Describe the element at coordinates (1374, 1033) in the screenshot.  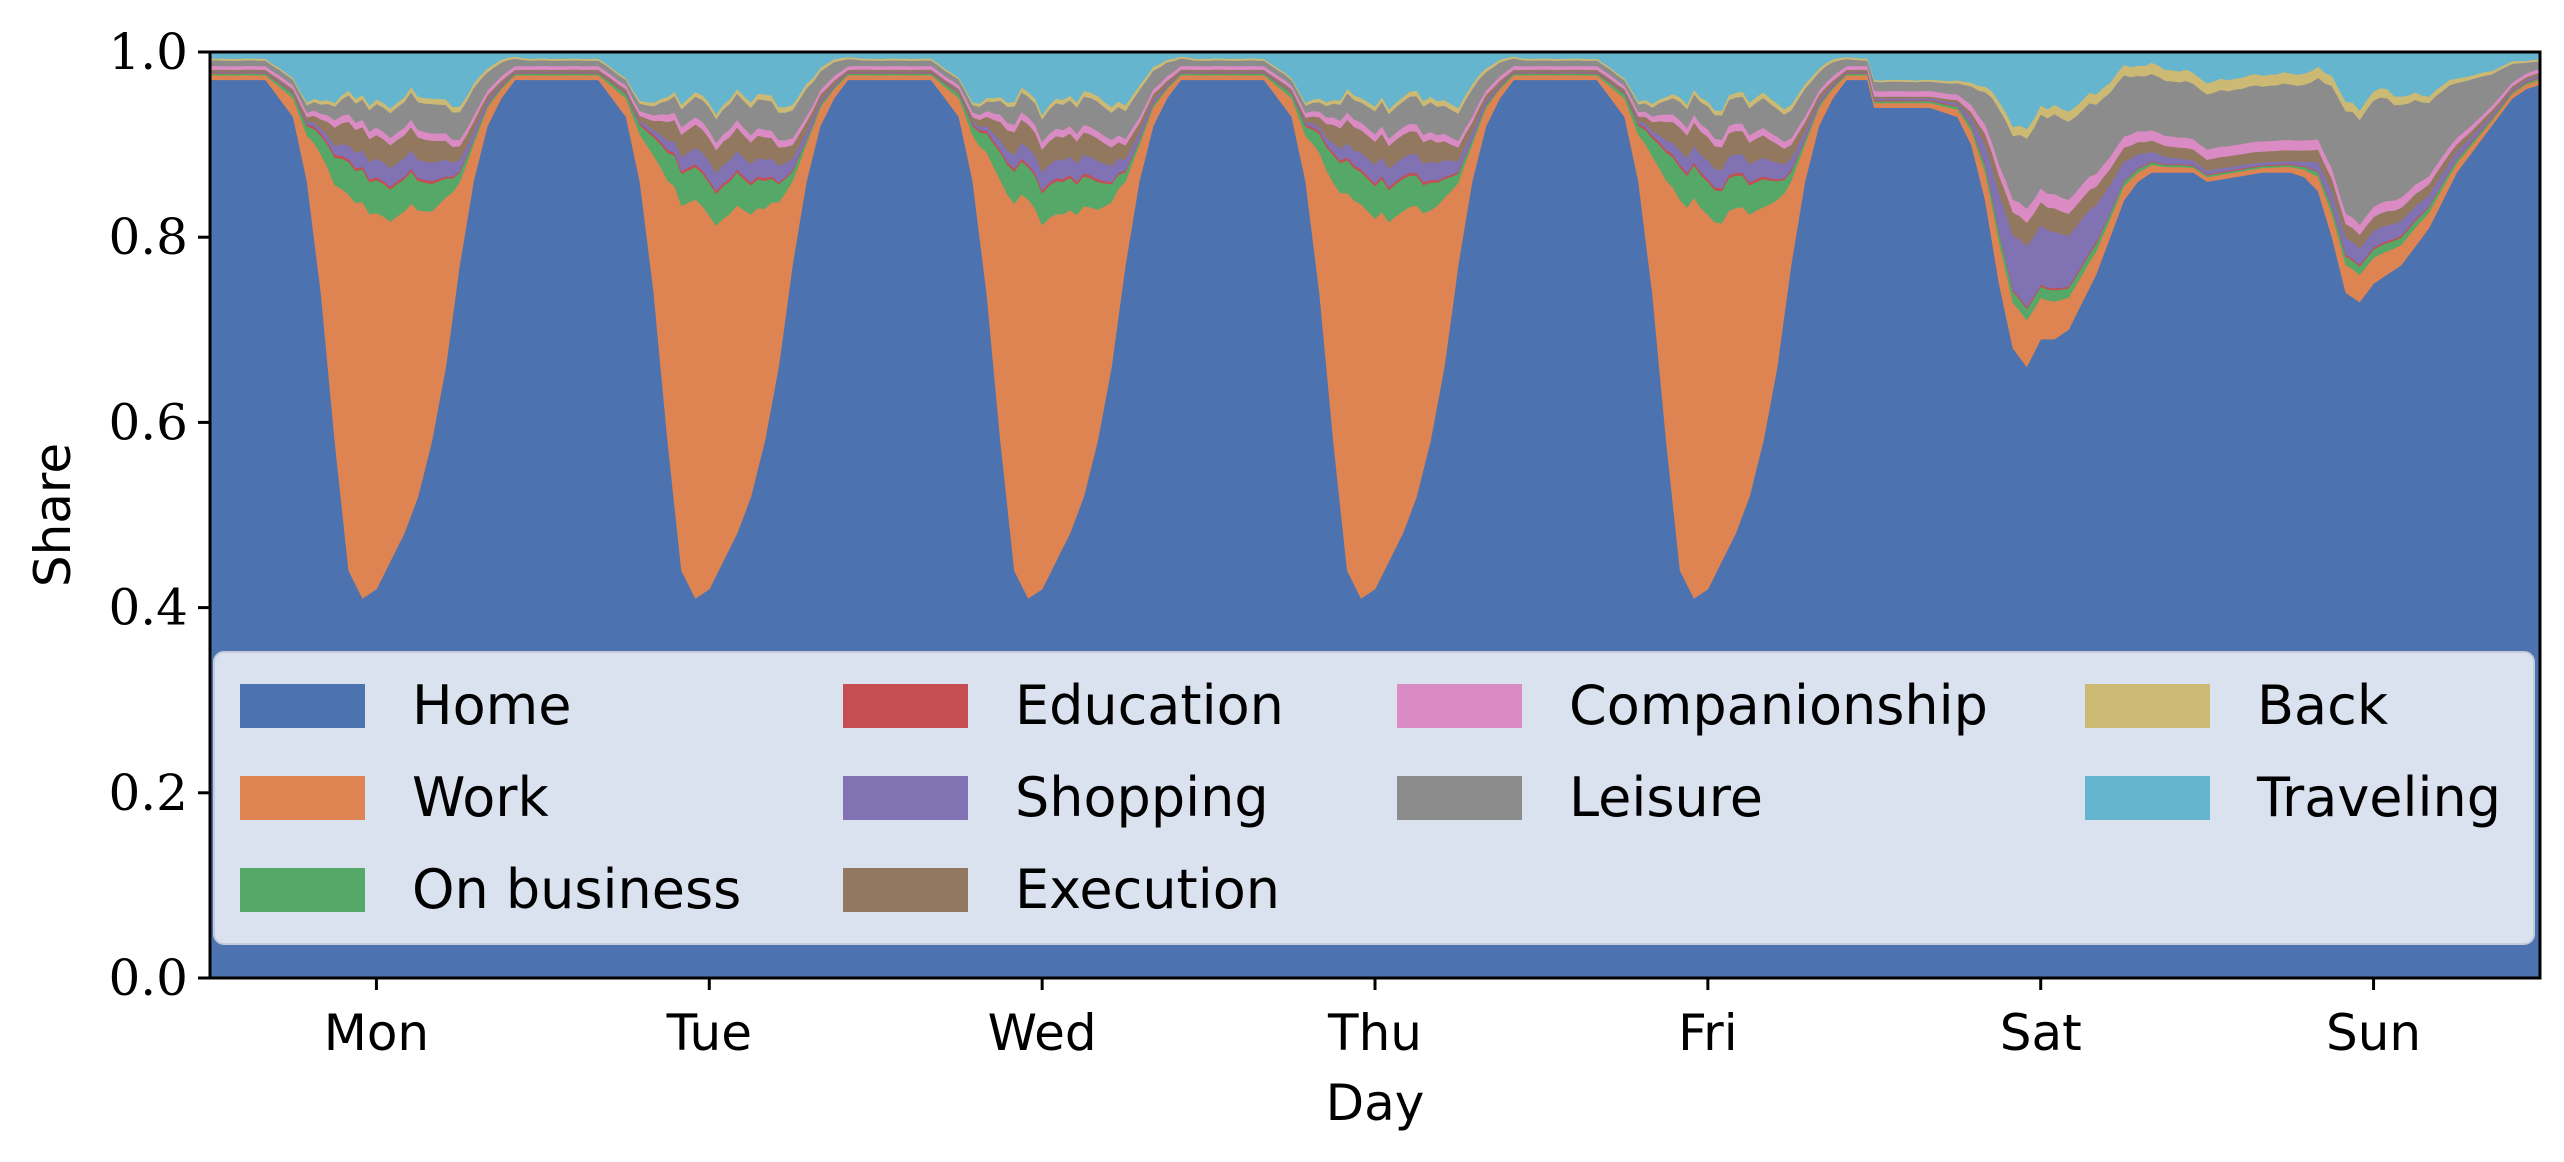
I see `x-tick-label: Thu` at that location.